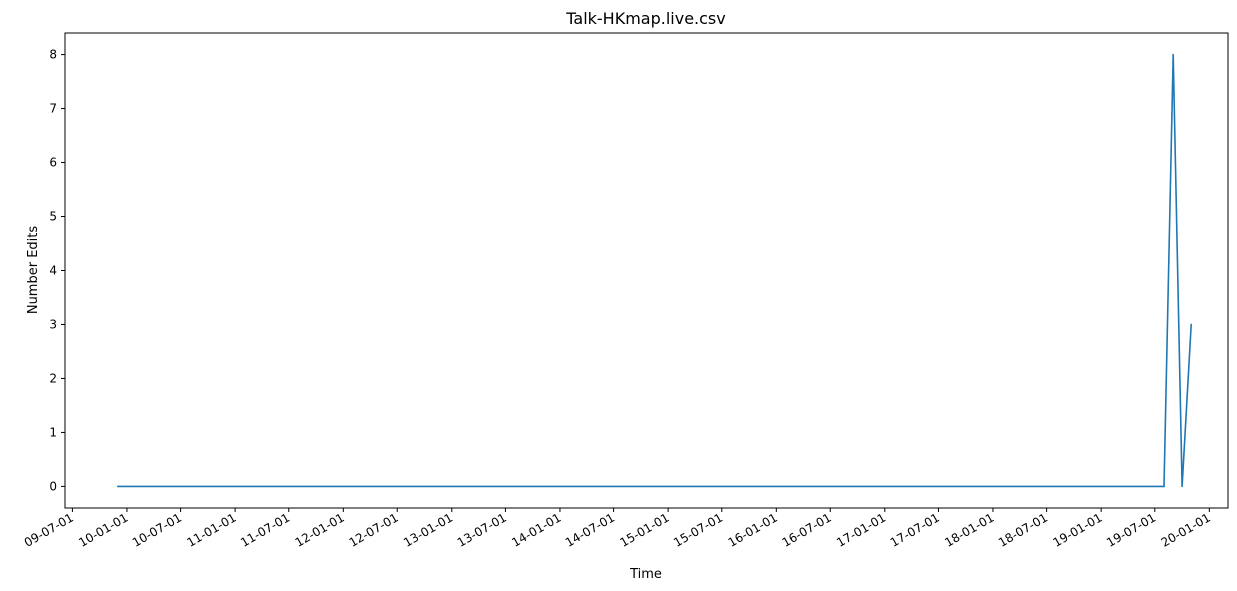 The width and height of the screenshot is (1237, 591). What do you see at coordinates (265, 529) in the screenshot?
I see `x-tick-label: 11-07-01` at bounding box center [265, 529].